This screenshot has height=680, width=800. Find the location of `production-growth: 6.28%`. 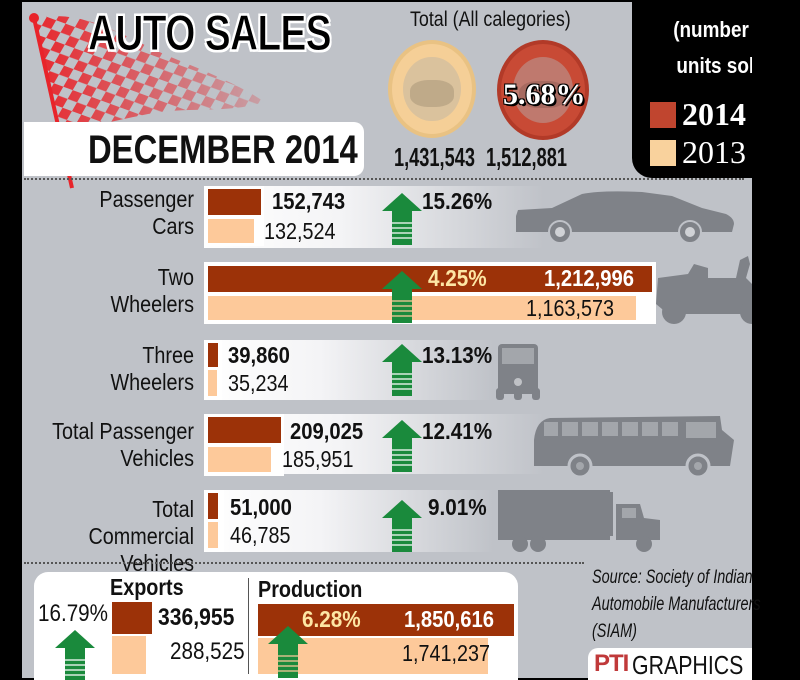

production-growth: 6.28% is located at coordinates (331, 619).